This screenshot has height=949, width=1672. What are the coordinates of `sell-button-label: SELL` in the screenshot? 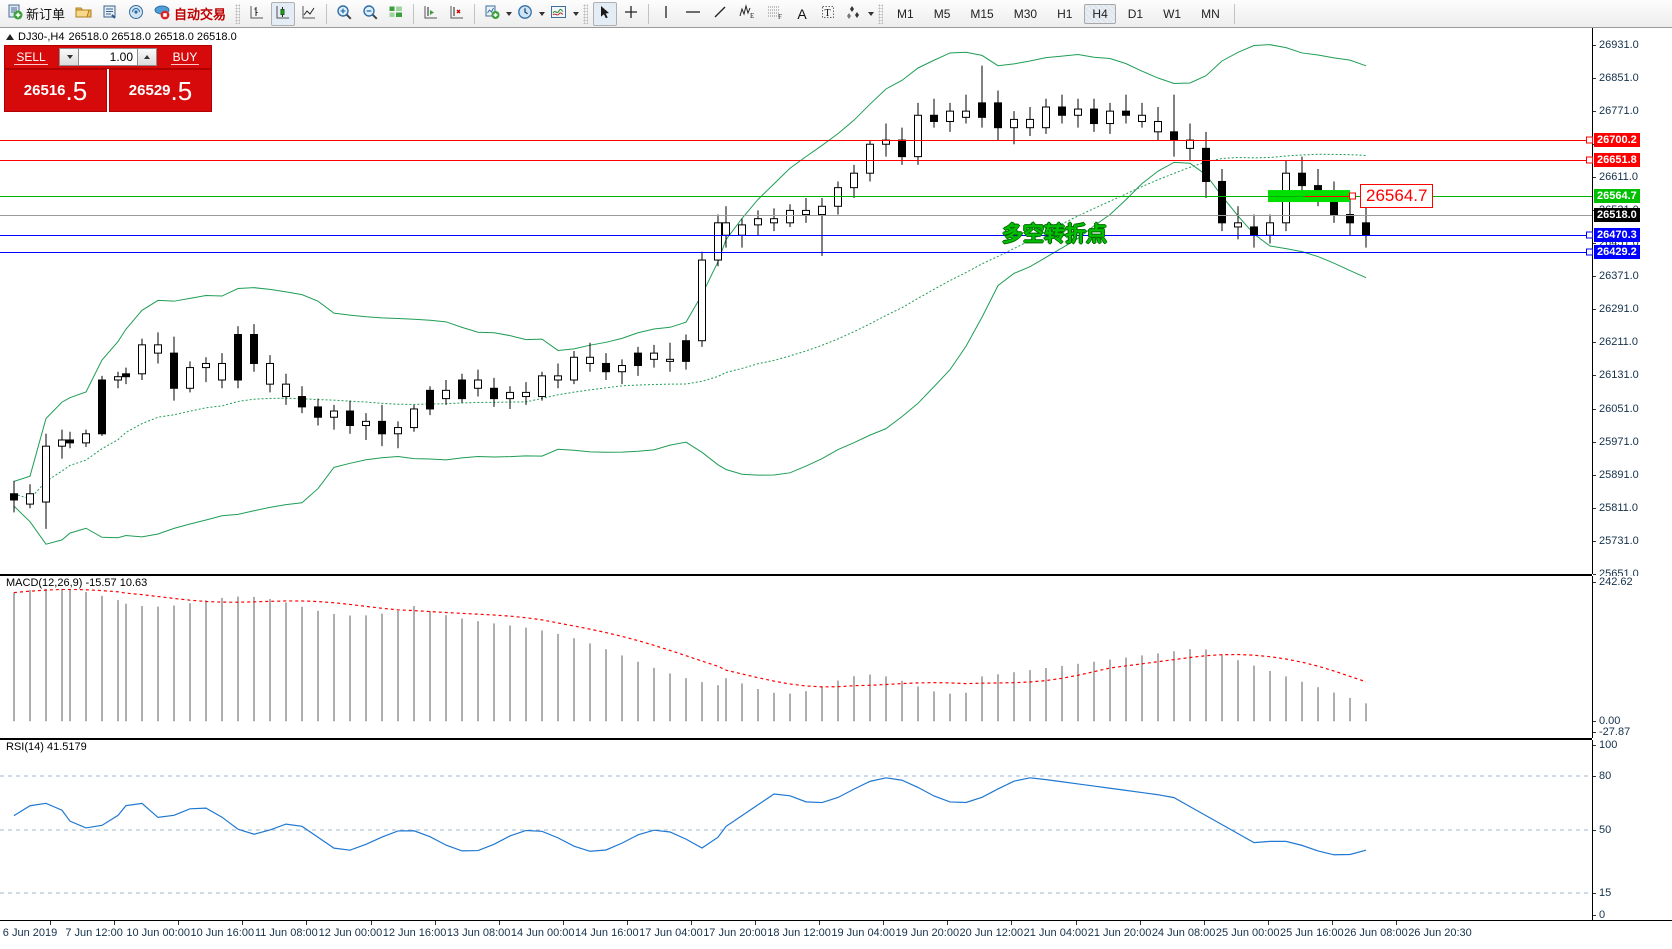 It's located at (31, 57).